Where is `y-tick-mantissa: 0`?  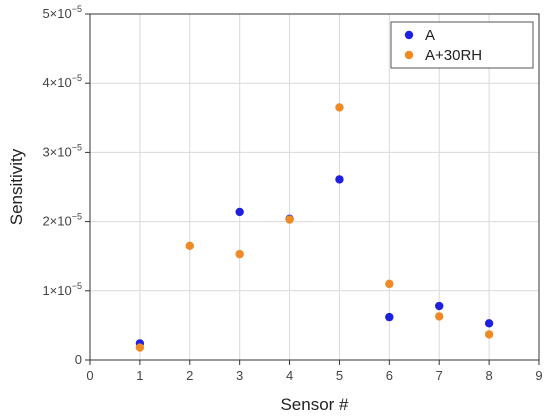
y-tick-mantissa: 0 is located at coordinates (78, 359).